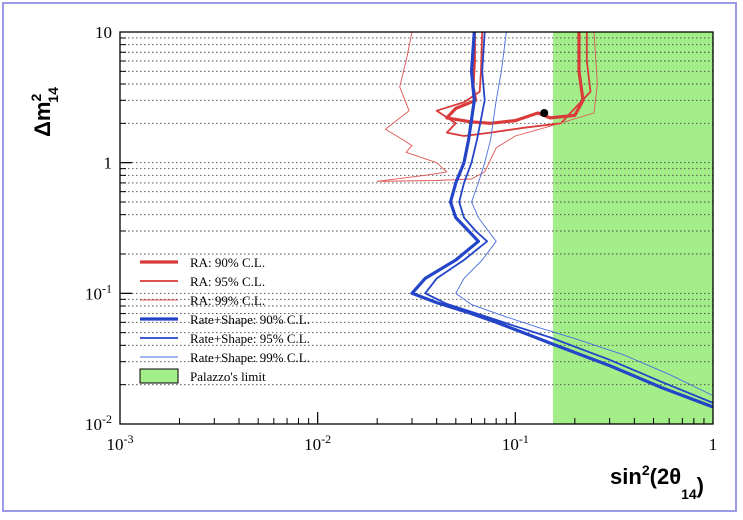 The height and width of the screenshot is (520, 743). Describe the element at coordinates (98, 292) in the screenshot. I see `y-tick-label: 10⁻¹` at that location.